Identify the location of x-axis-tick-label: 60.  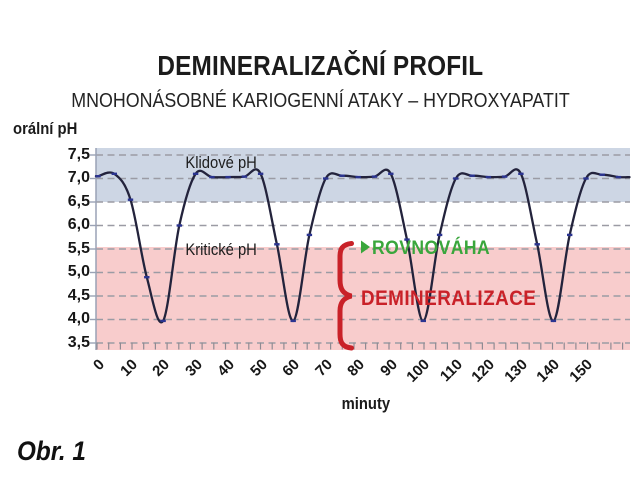
(291, 368).